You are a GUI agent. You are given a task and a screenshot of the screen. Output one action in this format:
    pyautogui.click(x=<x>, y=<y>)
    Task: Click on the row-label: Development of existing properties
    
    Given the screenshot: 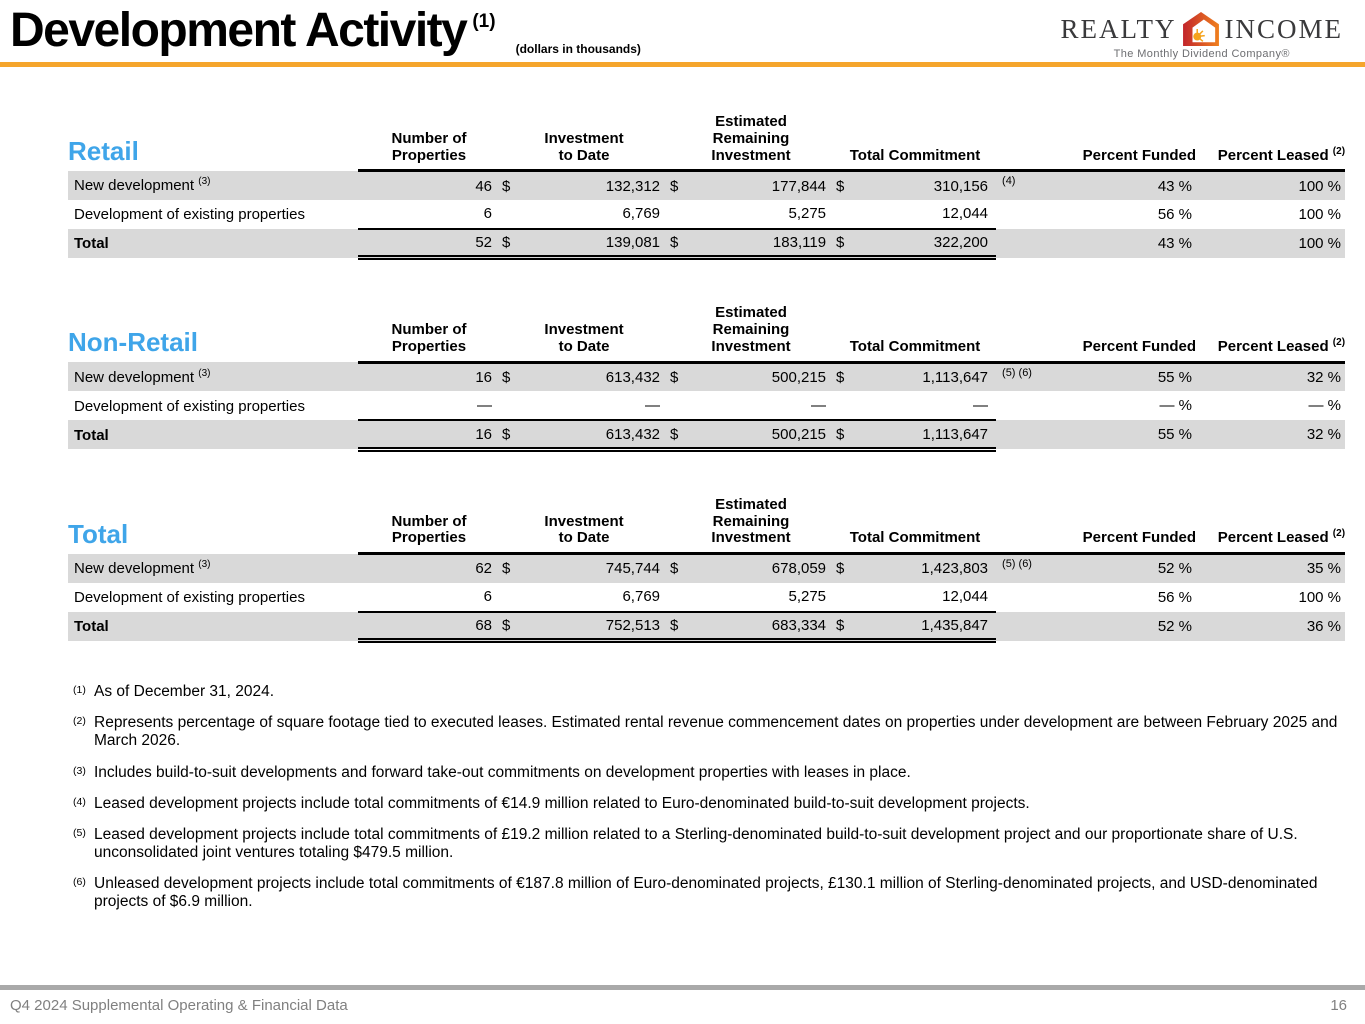 What is the action you would take?
    pyautogui.click(x=189, y=406)
    